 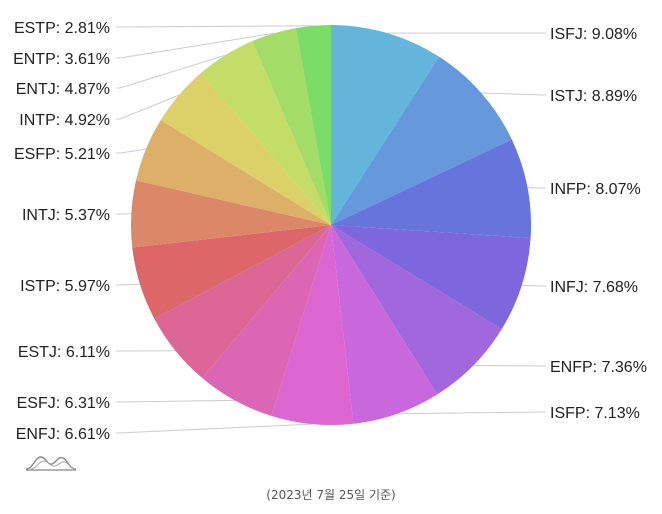 What do you see at coordinates (64, 120) in the screenshot?
I see `slice-label-intp: INTP: 4.92%` at bounding box center [64, 120].